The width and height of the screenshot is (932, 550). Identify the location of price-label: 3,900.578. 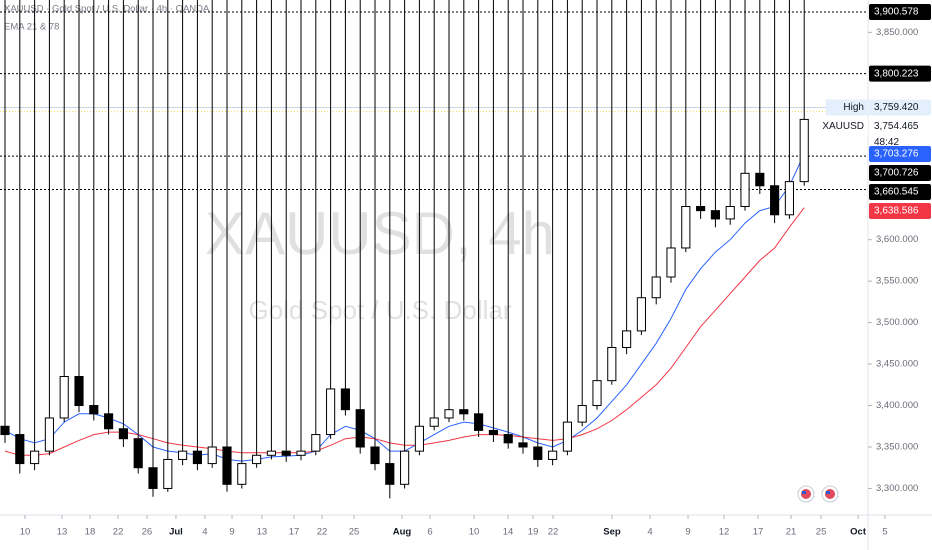
(896, 12).